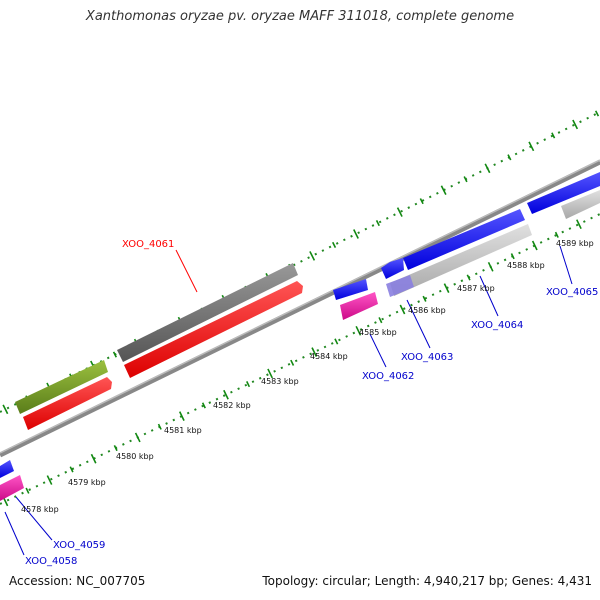  I want to click on scale-label: 4586 kbp, so click(427, 310).